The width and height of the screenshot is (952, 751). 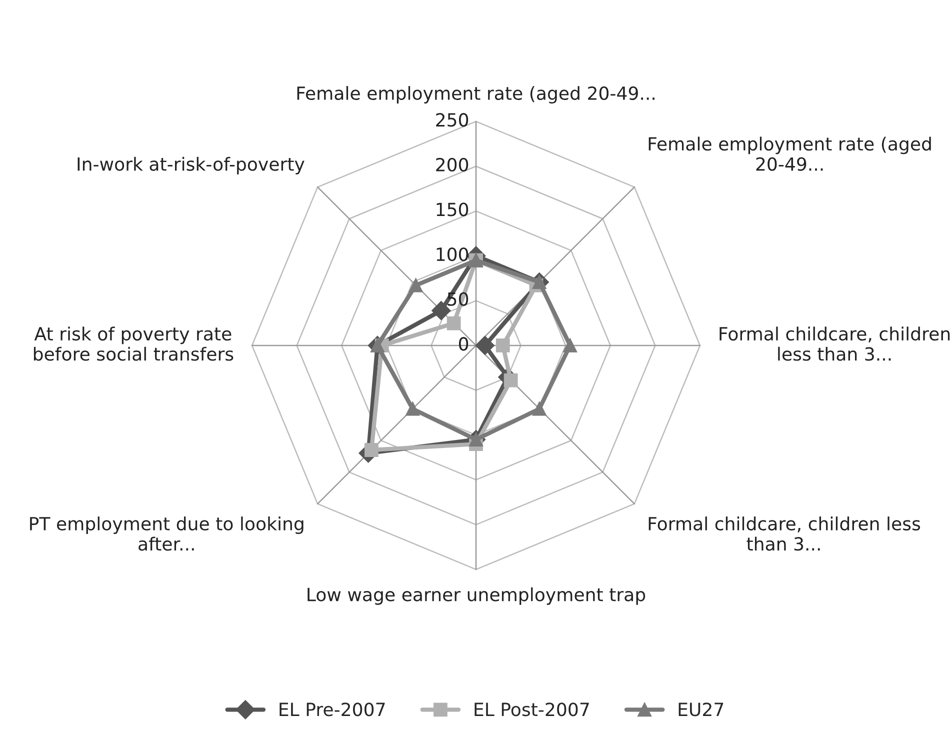 I want to click on spoke-label: Low wage earner unemployment trap, so click(x=477, y=596).